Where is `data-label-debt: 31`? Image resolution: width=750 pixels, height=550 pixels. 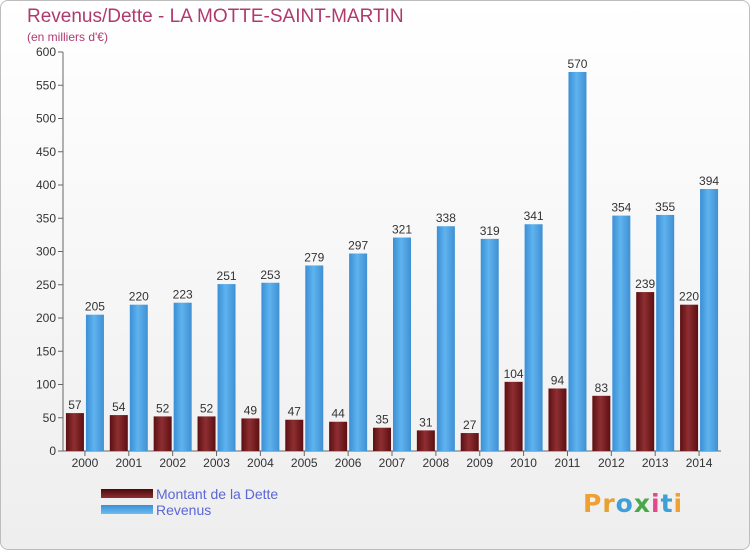
data-label-debt: 31 is located at coordinates (426, 422).